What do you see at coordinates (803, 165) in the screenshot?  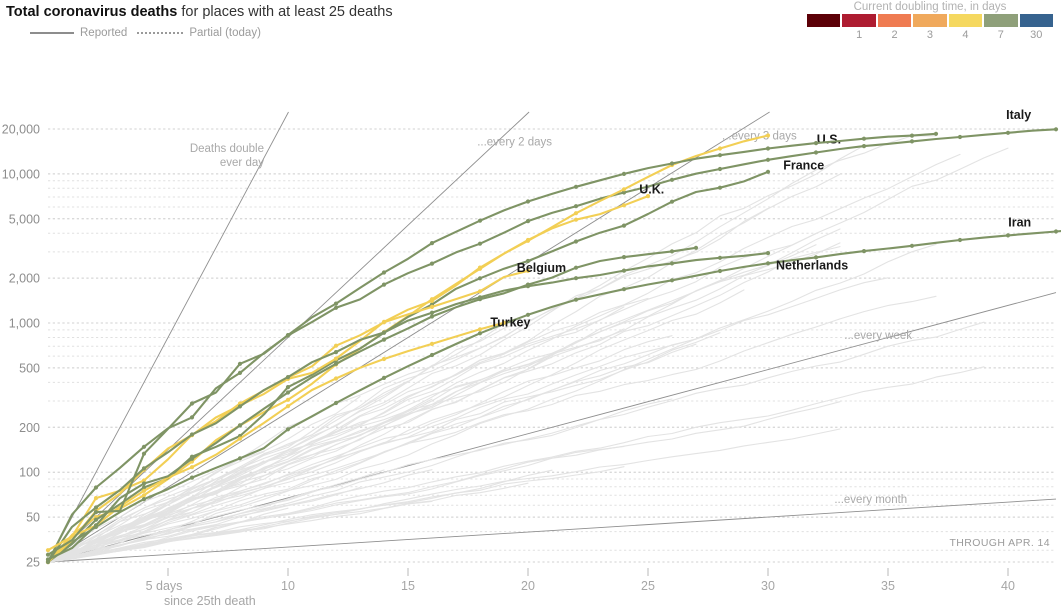 I see `series-label-France: France` at bounding box center [803, 165].